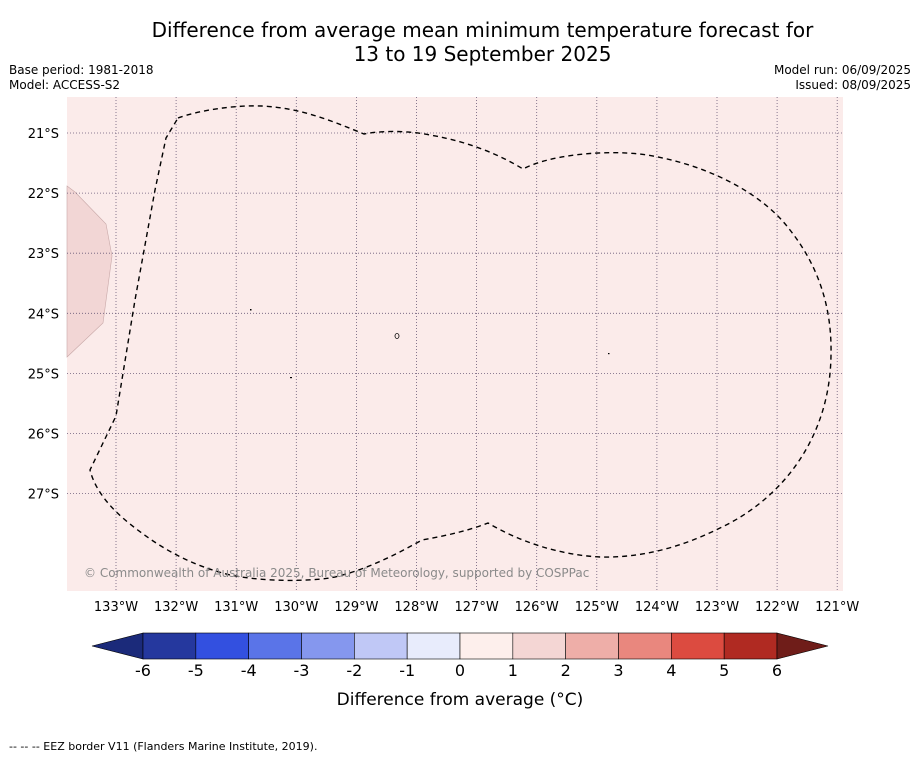 The image size is (919, 758). What do you see at coordinates (618, 670) in the screenshot?
I see `colorbar-tick-label: 3` at bounding box center [618, 670].